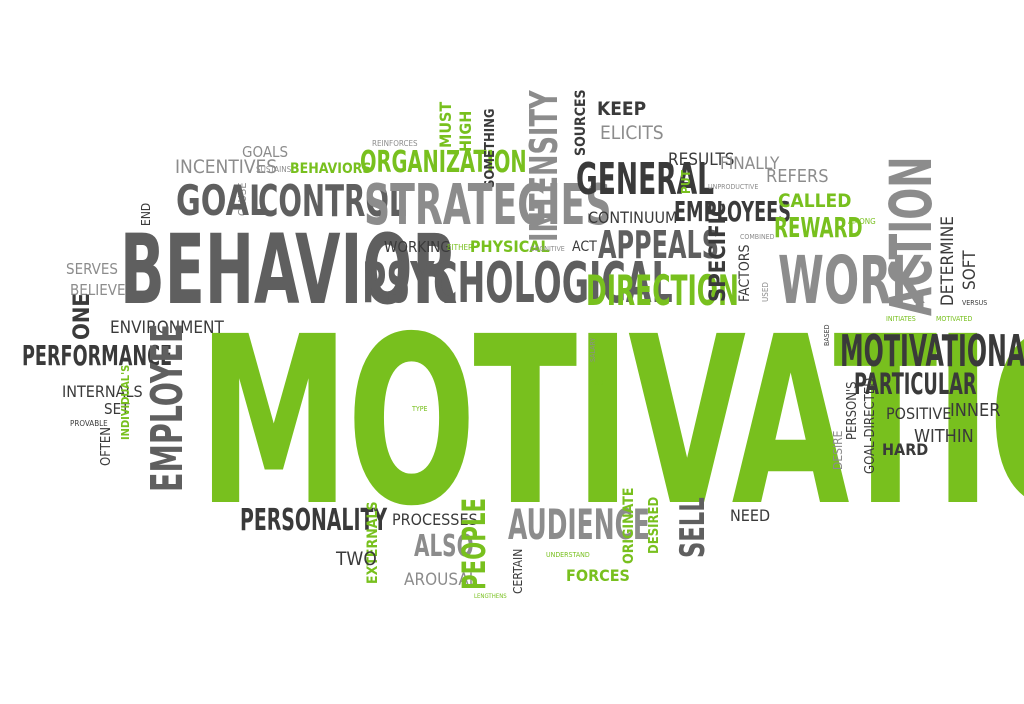  Describe the element at coordinates (975, 410) in the screenshot. I see `word-inner: INNER` at that location.